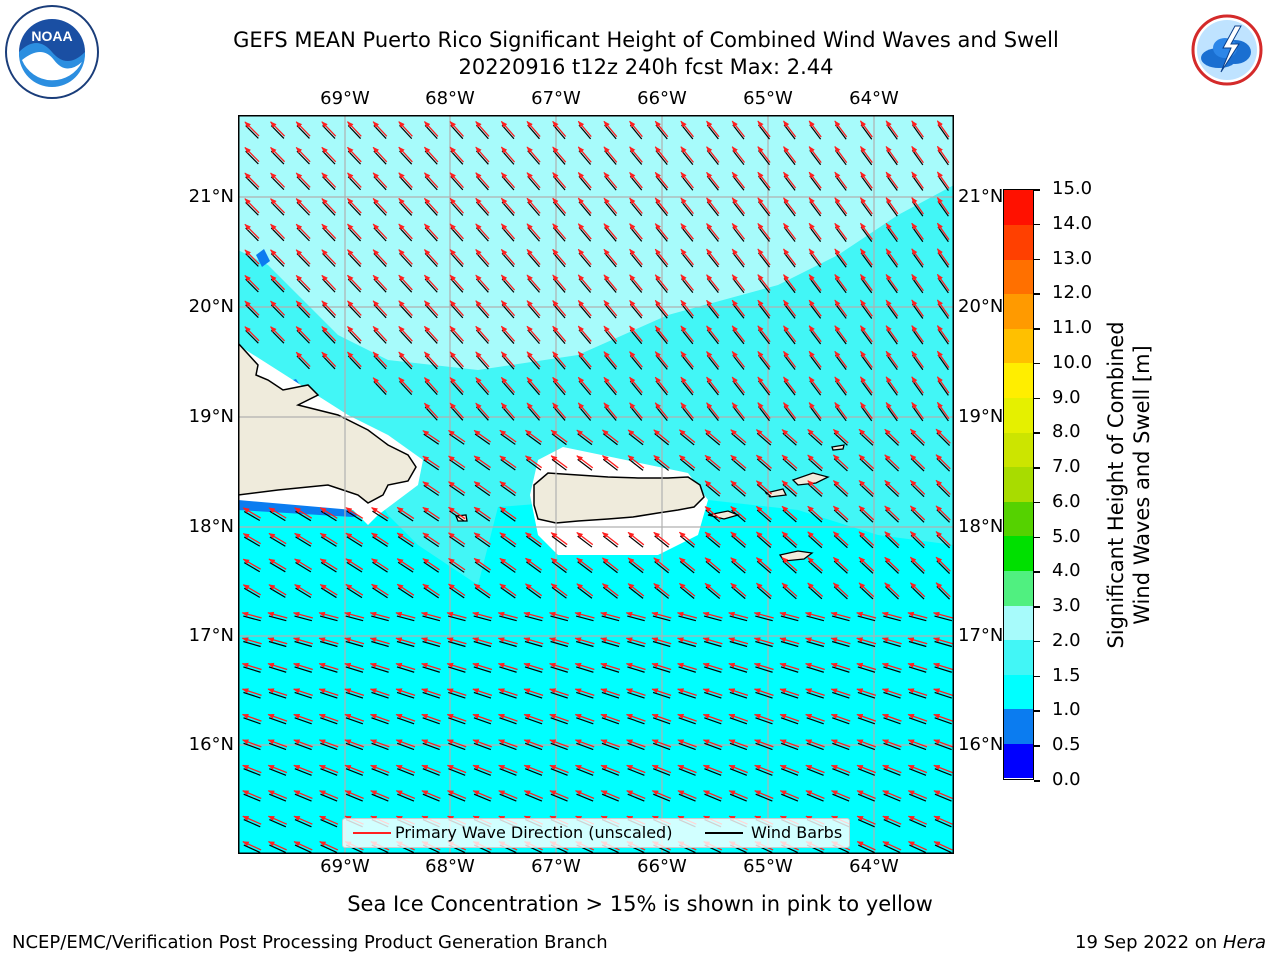 The image size is (1280, 960). Describe the element at coordinates (556, 866) in the screenshot. I see `lon-label-bottom-67w: 67°W` at that location.